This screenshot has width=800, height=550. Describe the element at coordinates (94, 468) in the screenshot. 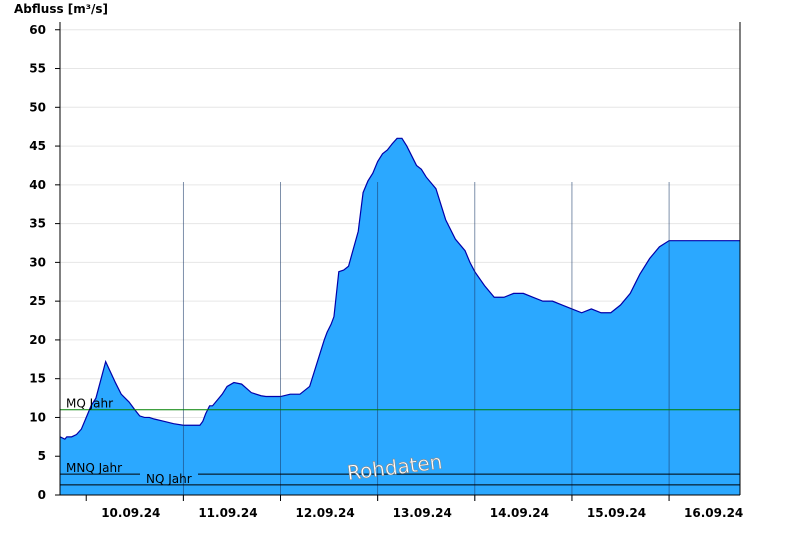

I see `ref-label-1: MNQ Jahr` at that location.